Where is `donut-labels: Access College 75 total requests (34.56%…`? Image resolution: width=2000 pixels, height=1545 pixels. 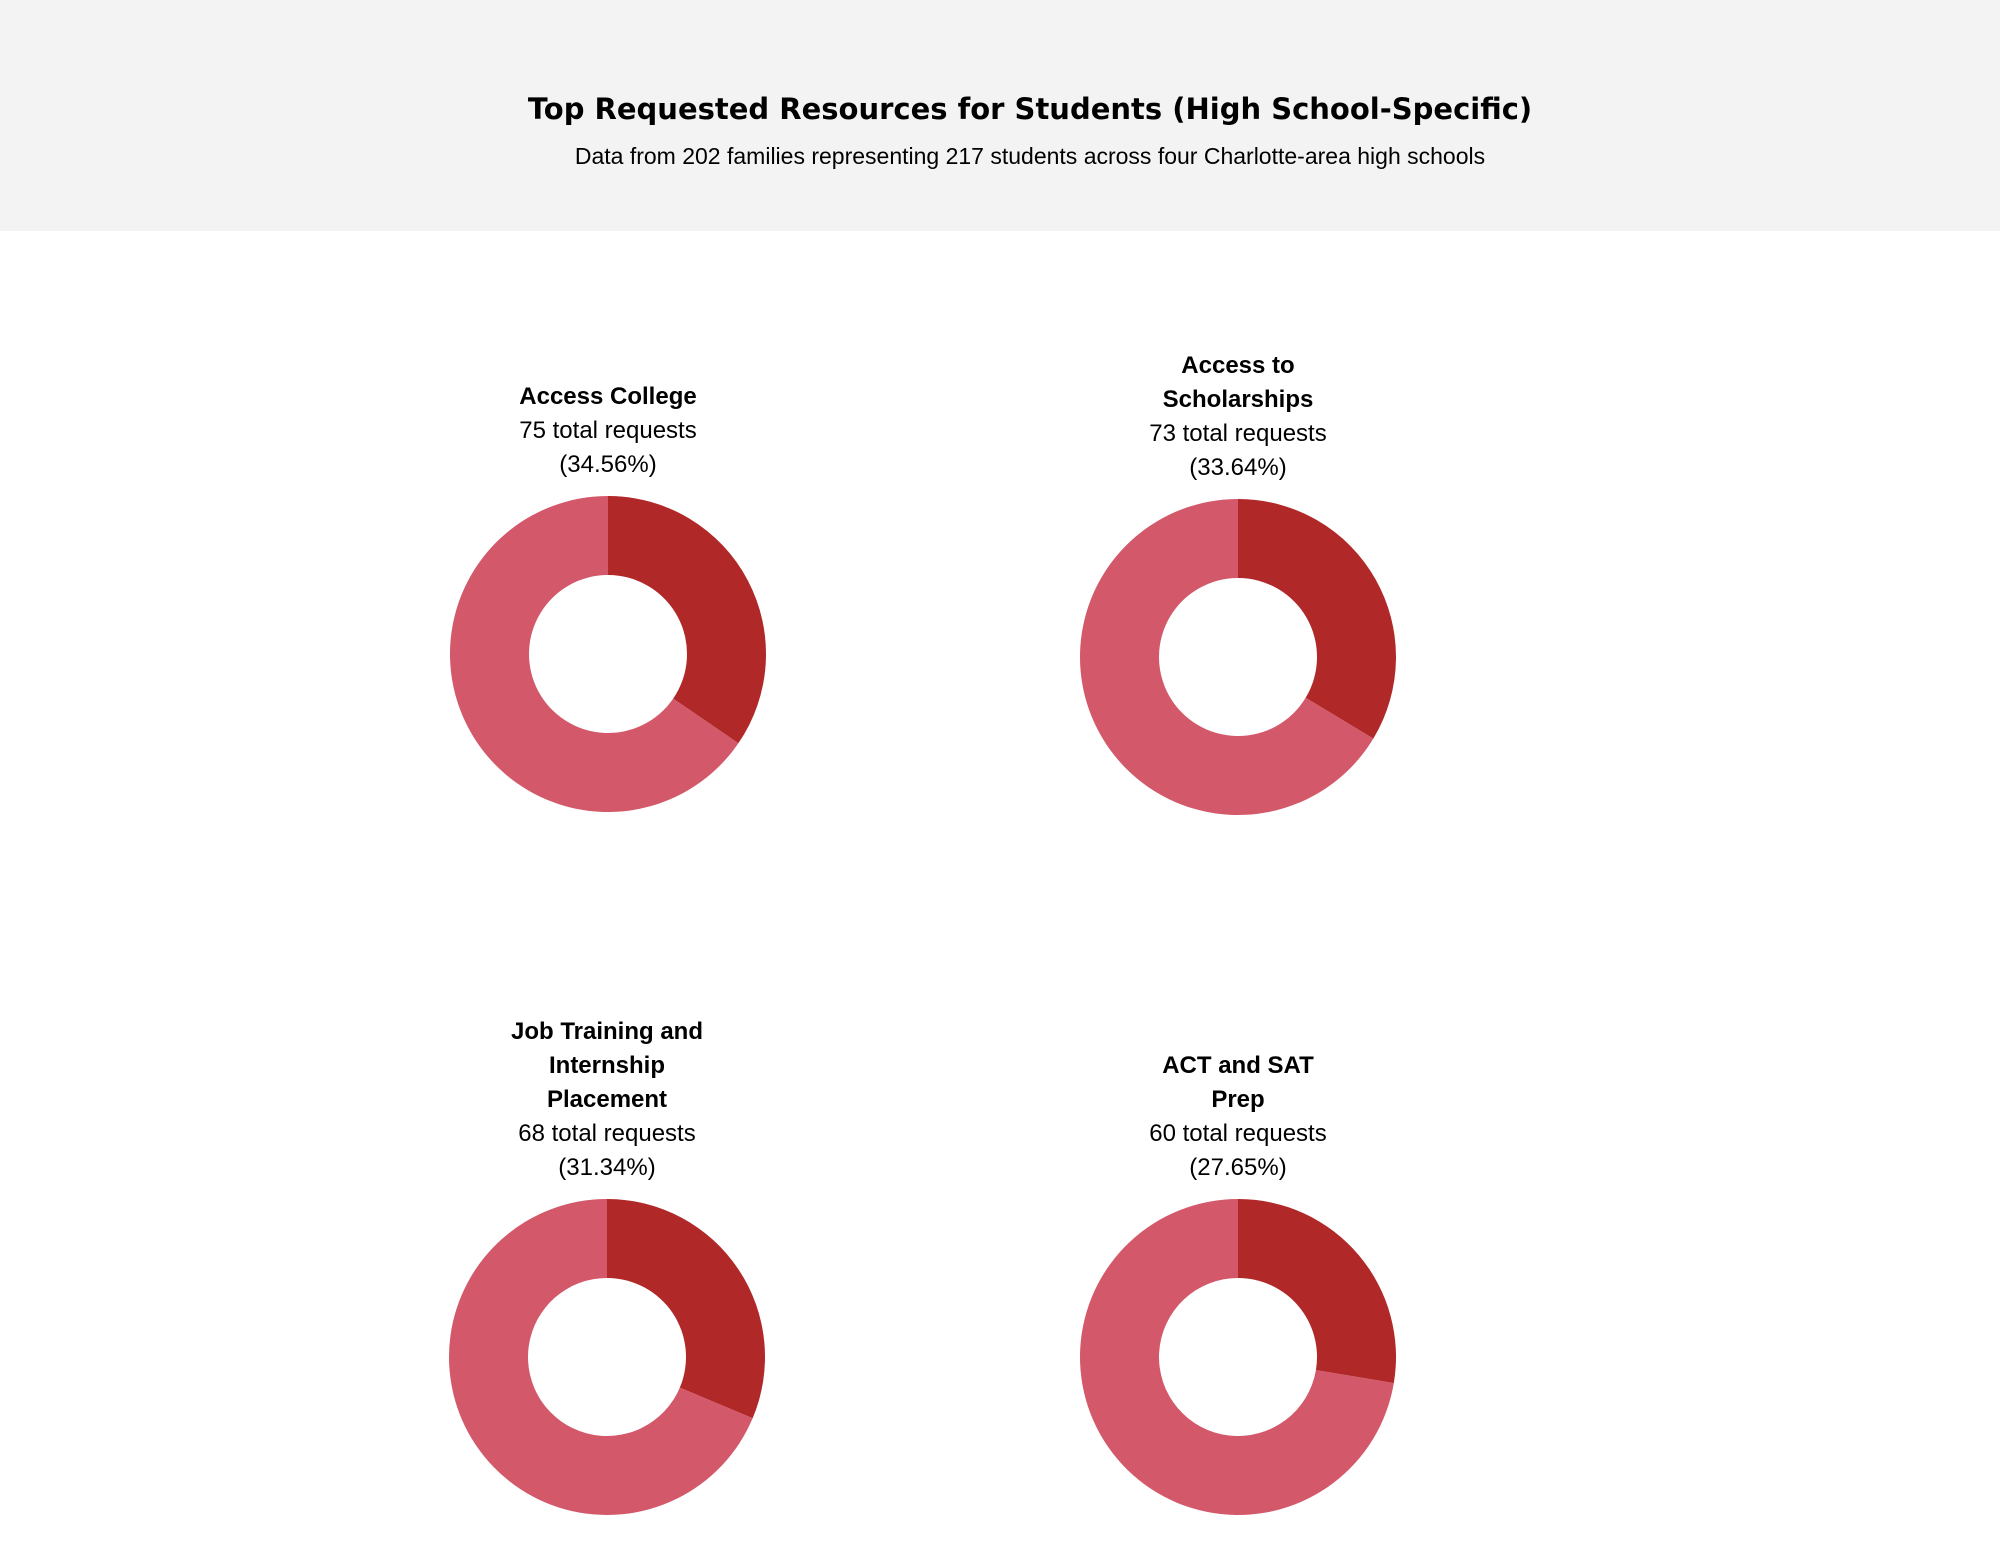
donut-labels: Access College 75 total requests (34.56%… is located at coordinates (608, 437).